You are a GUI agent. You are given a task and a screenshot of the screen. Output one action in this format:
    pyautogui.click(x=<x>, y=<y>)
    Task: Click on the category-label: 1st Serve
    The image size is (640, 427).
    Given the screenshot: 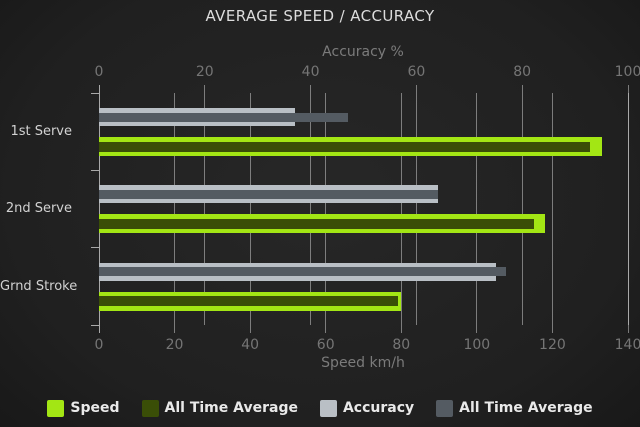 What is the action you would take?
    pyautogui.click(x=41, y=131)
    